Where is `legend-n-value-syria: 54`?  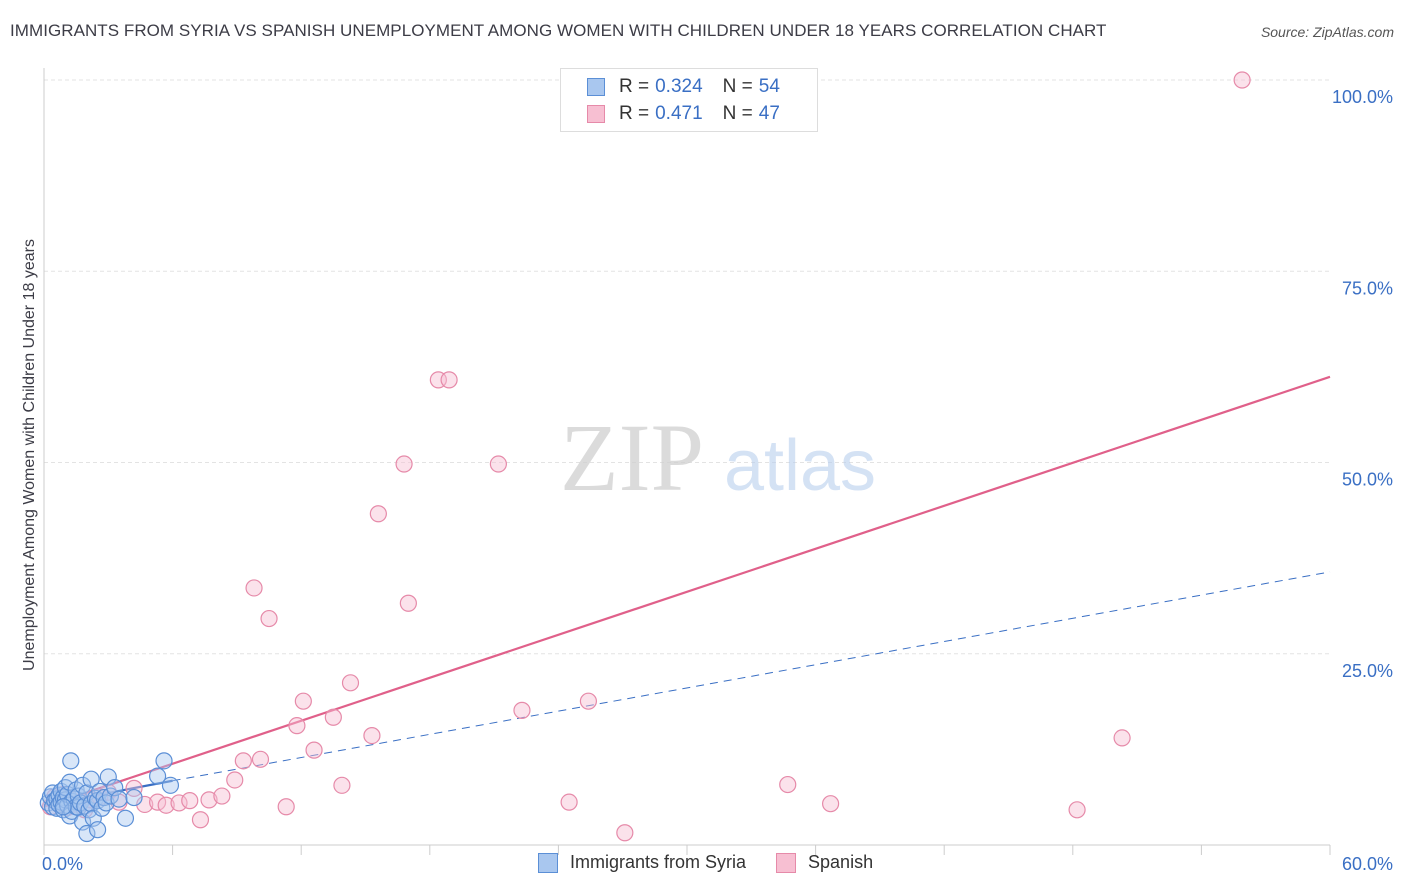 legend-n-value-syria: 54 is located at coordinates (769, 86).